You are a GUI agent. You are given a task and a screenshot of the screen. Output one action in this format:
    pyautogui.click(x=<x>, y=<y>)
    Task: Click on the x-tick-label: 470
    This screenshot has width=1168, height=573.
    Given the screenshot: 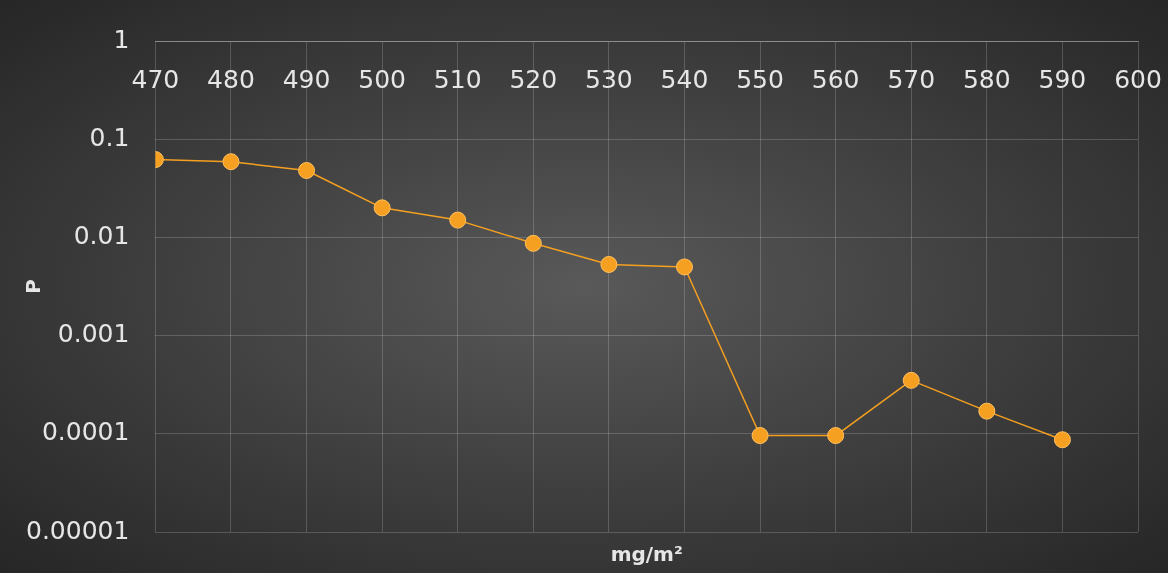 What is the action you would take?
    pyautogui.click(x=155, y=79)
    